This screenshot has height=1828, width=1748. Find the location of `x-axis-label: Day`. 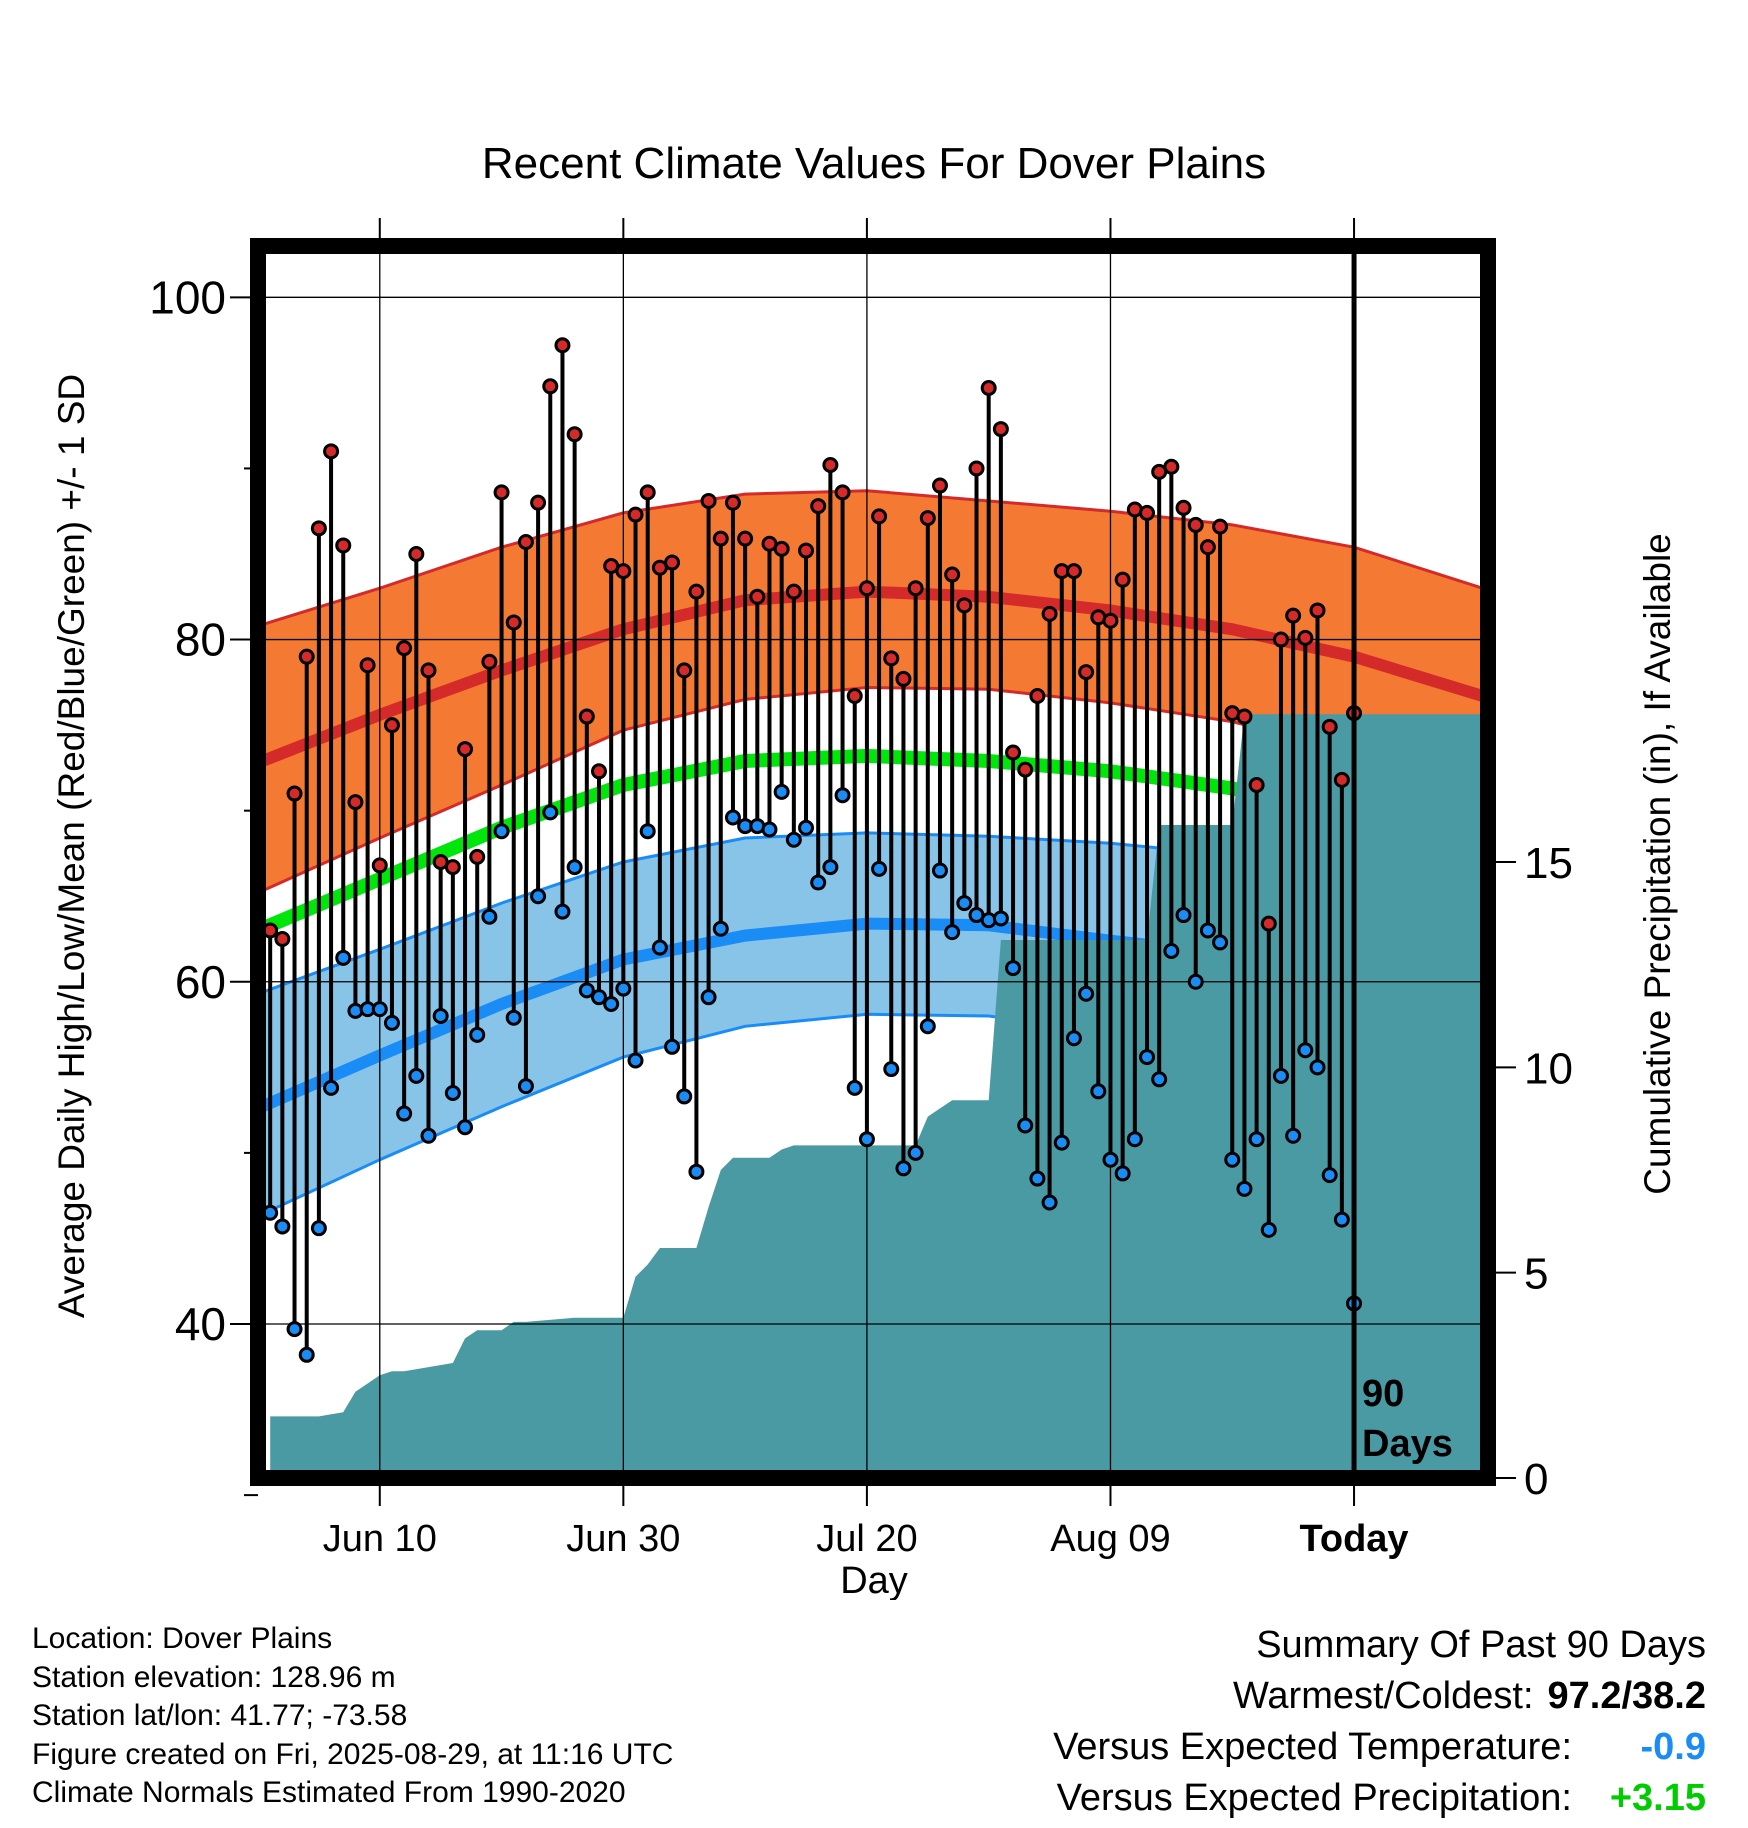

x-axis-label: Day is located at coordinates (874, 1580).